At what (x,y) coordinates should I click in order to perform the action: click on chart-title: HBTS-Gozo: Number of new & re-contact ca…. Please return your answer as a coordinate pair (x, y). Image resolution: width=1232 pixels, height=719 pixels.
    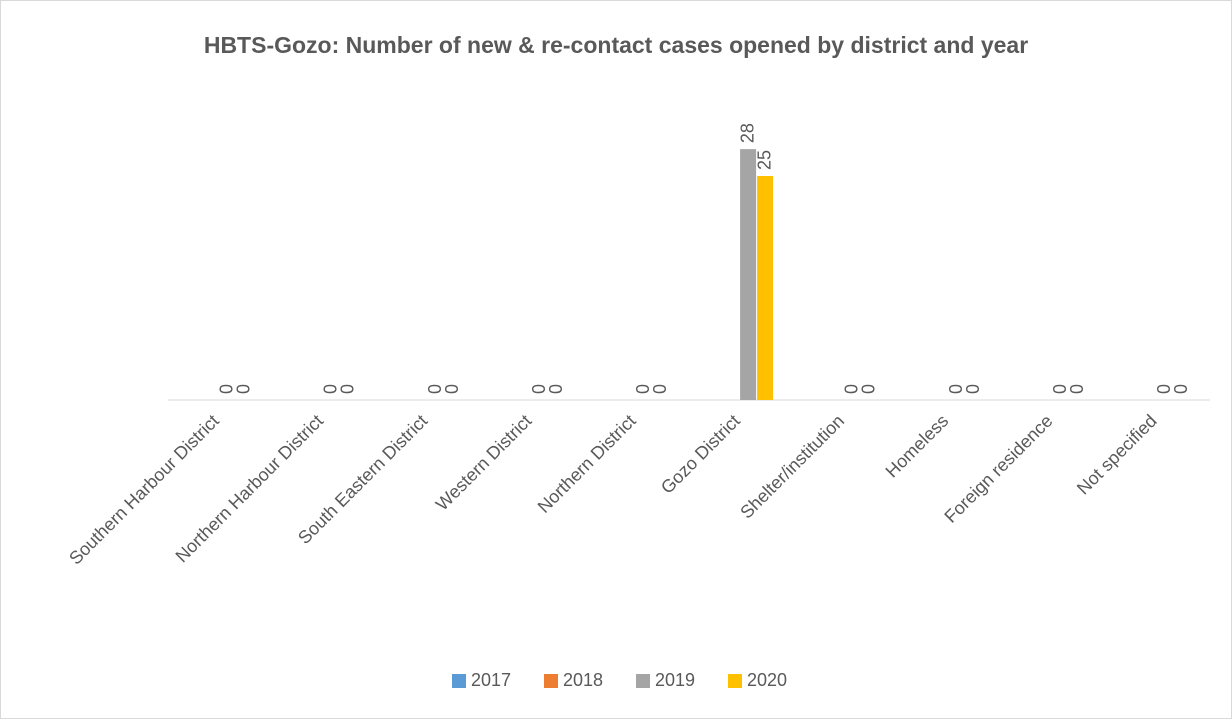
    Looking at the image, I should click on (616, 45).